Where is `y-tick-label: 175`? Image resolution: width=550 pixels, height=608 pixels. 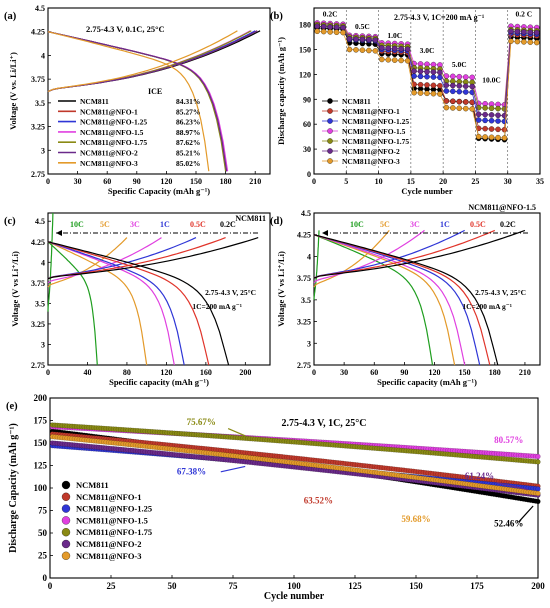 y-tick-label: 175 is located at coordinates (41, 421).